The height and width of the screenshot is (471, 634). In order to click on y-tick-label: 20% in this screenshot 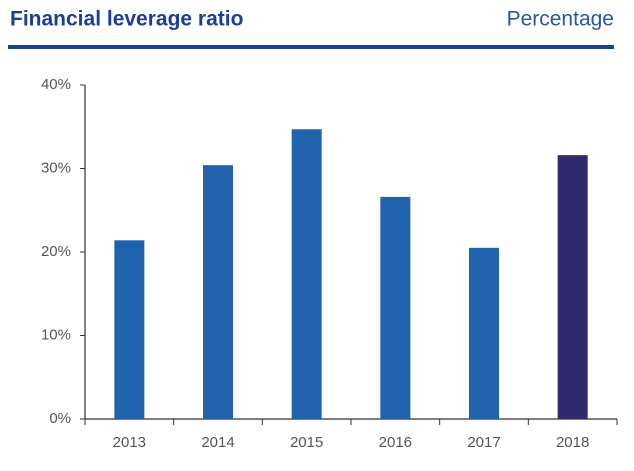, I will do `click(56, 251)`.